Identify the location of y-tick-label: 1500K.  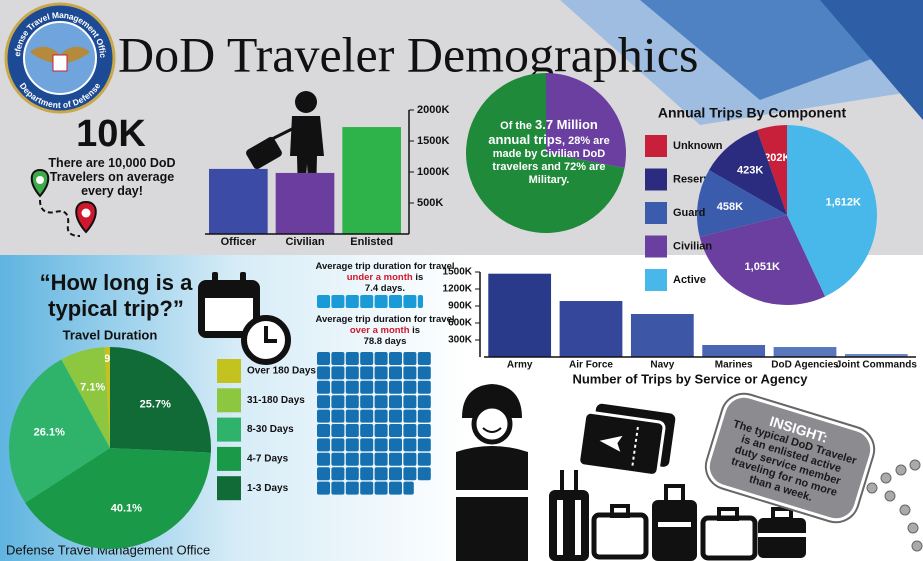
(458, 272).